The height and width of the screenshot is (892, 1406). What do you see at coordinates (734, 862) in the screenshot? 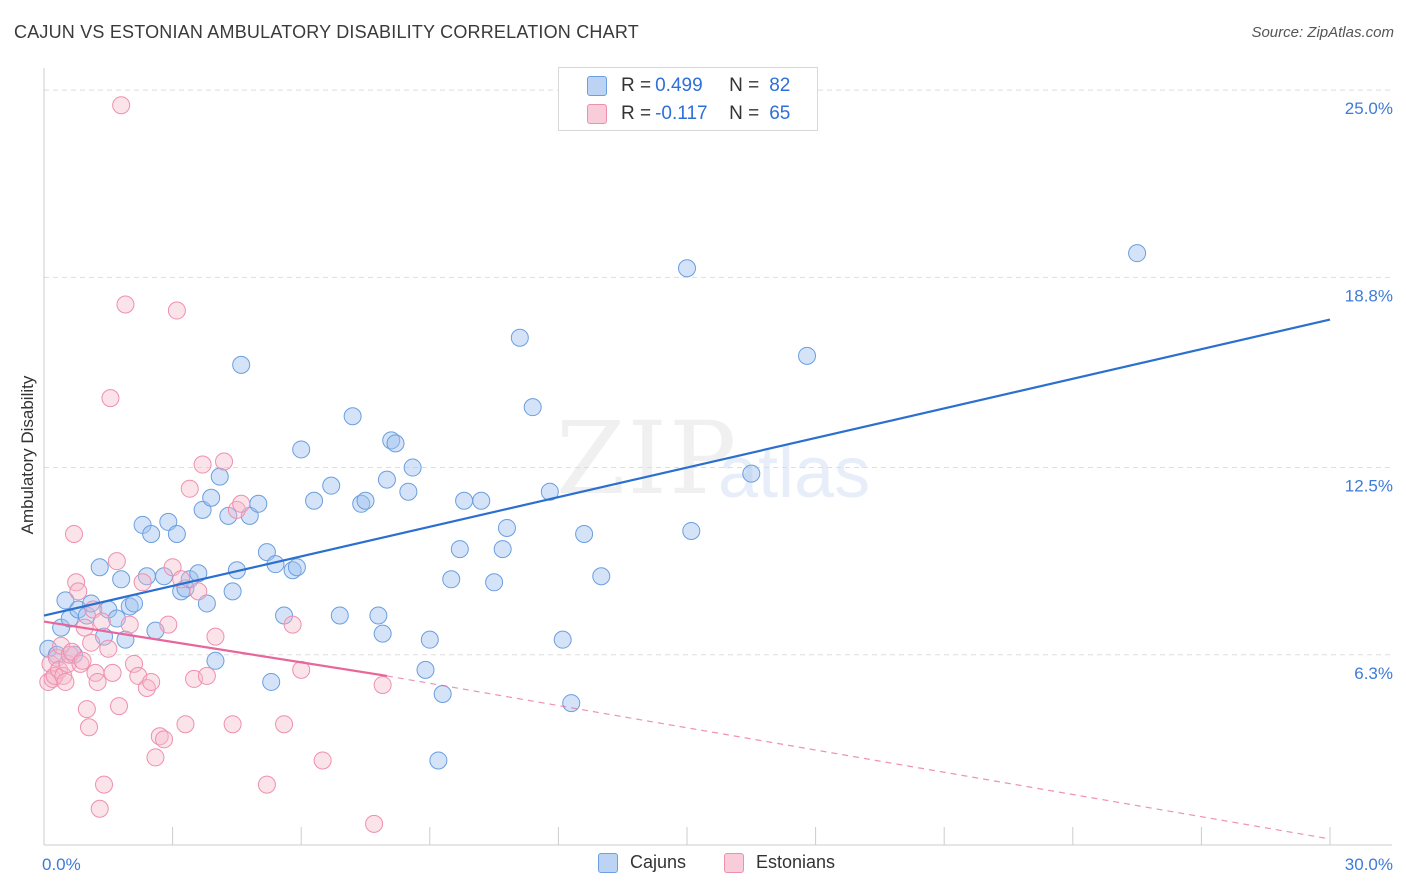
I see `legend-swatch-estonians` at bounding box center [734, 862].